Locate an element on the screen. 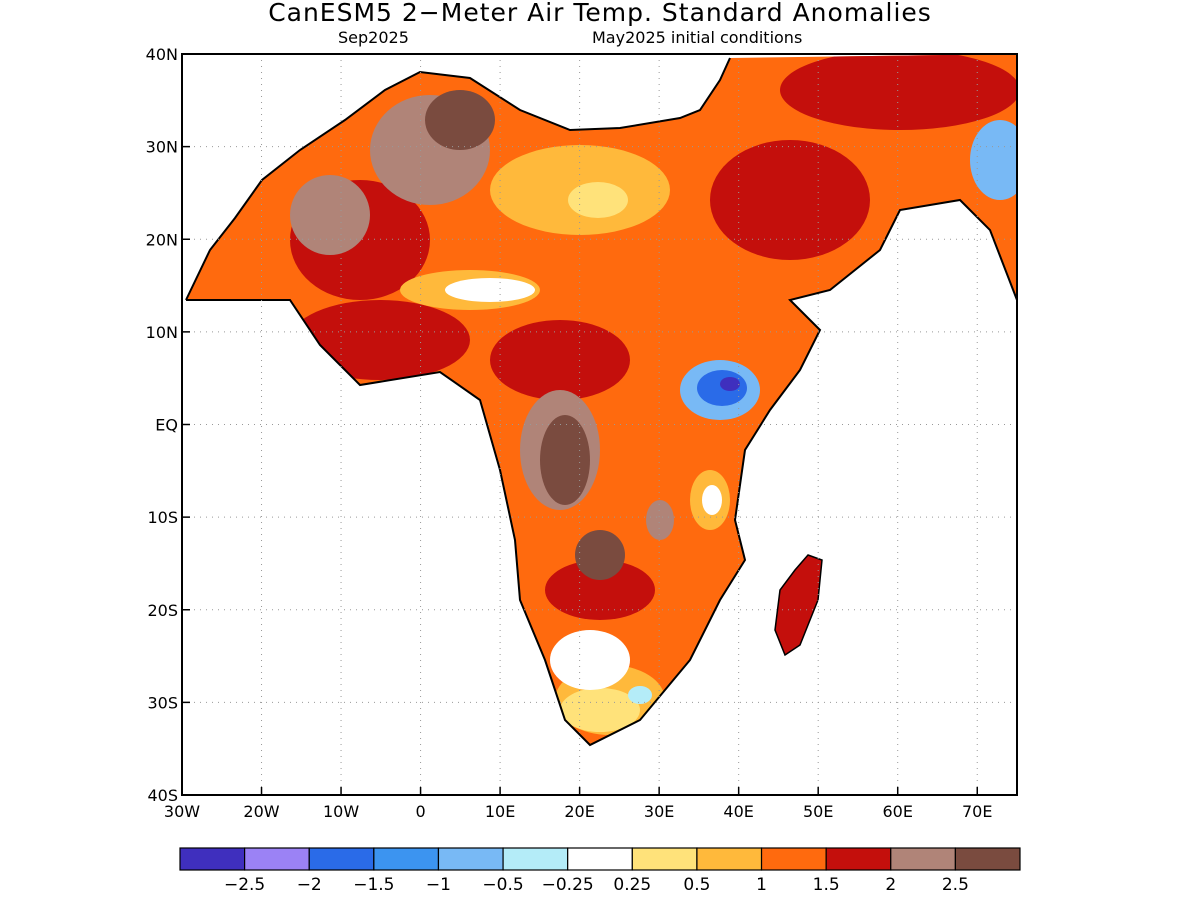 Image resolution: width=1200 pixels, height=900 pixels. lat-tick-label: 40N is located at coordinates (162, 54).